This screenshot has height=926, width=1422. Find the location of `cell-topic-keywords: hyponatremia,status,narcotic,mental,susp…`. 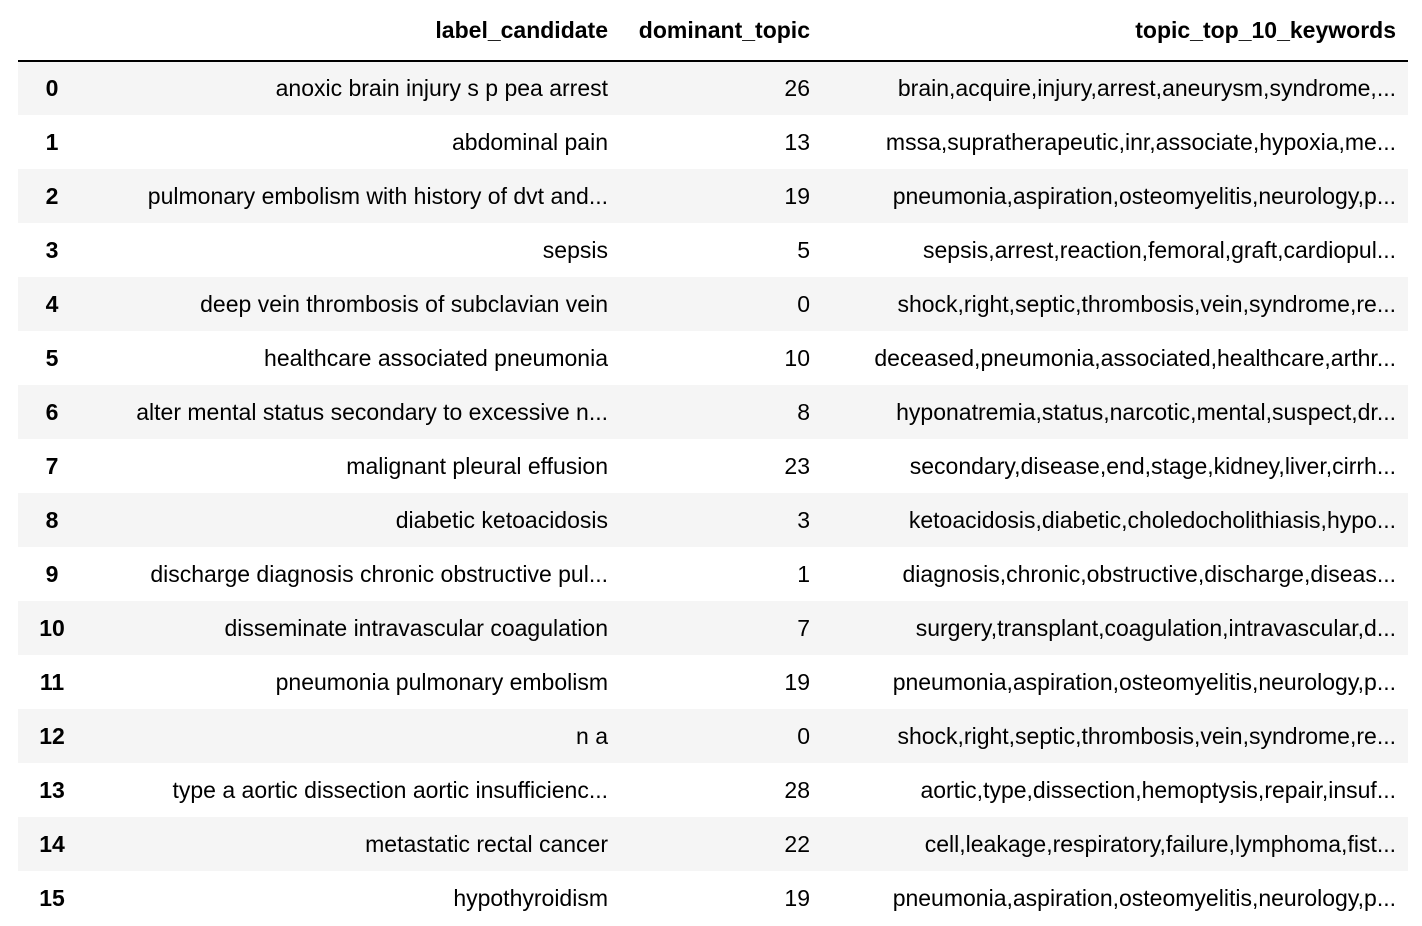

cell-topic-keywords: hyponatremia,status,narcotic,mental,susp… is located at coordinates (1146, 411).